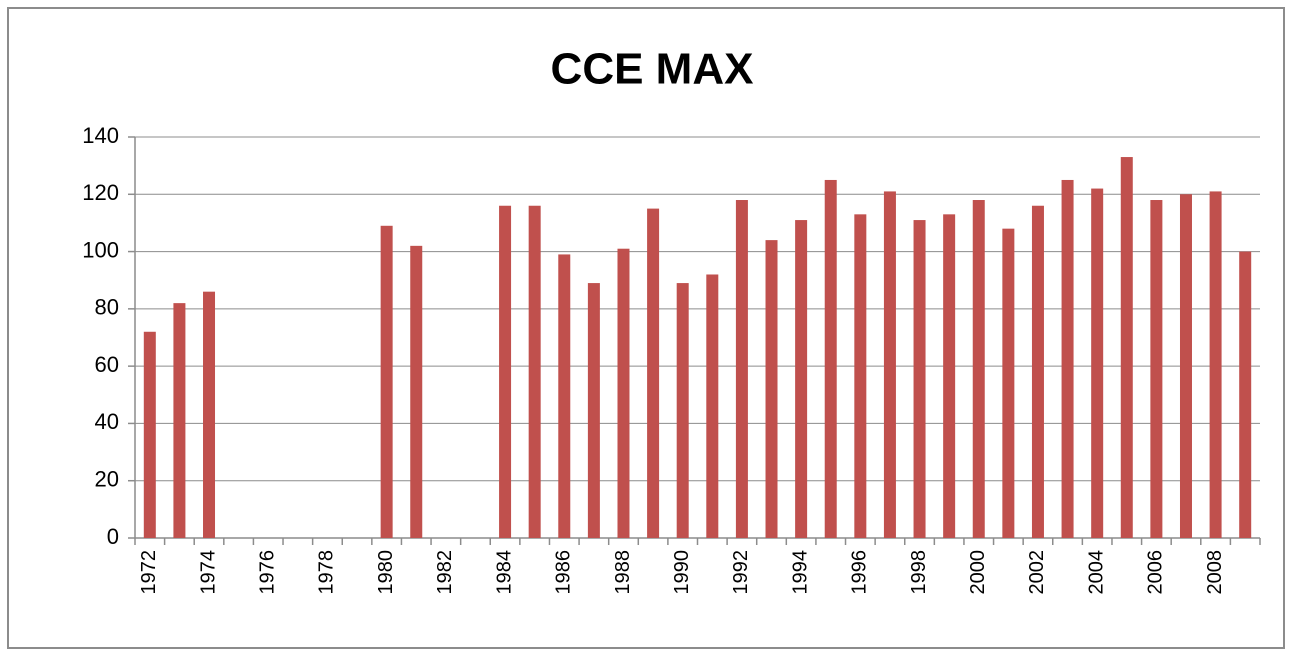 This screenshot has height=656, width=1292. I want to click on x-tick-label: 2000, so click(978, 572).